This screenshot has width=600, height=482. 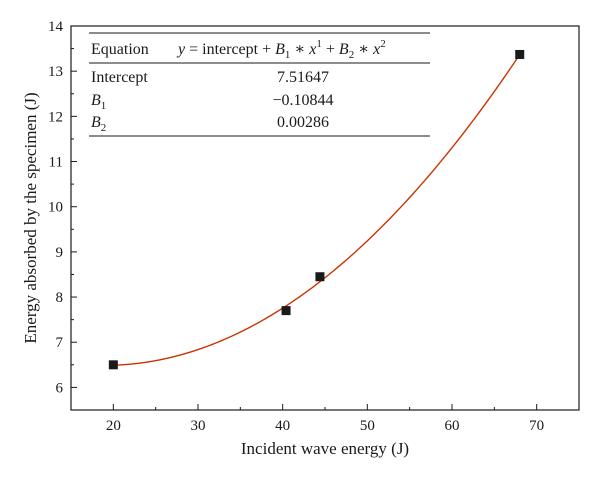 What do you see at coordinates (303, 77) in the screenshot?
I see `fit-table-row-value: 7.51647` at bounding box center [303, 77].